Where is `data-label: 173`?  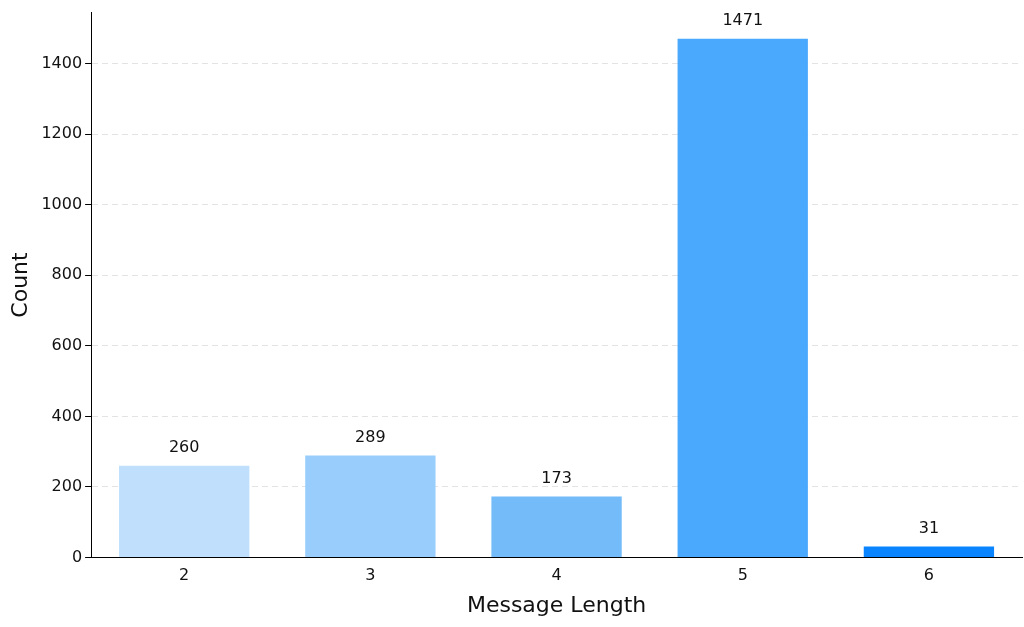
data-label: 173 is located at coordinates (556, 477).